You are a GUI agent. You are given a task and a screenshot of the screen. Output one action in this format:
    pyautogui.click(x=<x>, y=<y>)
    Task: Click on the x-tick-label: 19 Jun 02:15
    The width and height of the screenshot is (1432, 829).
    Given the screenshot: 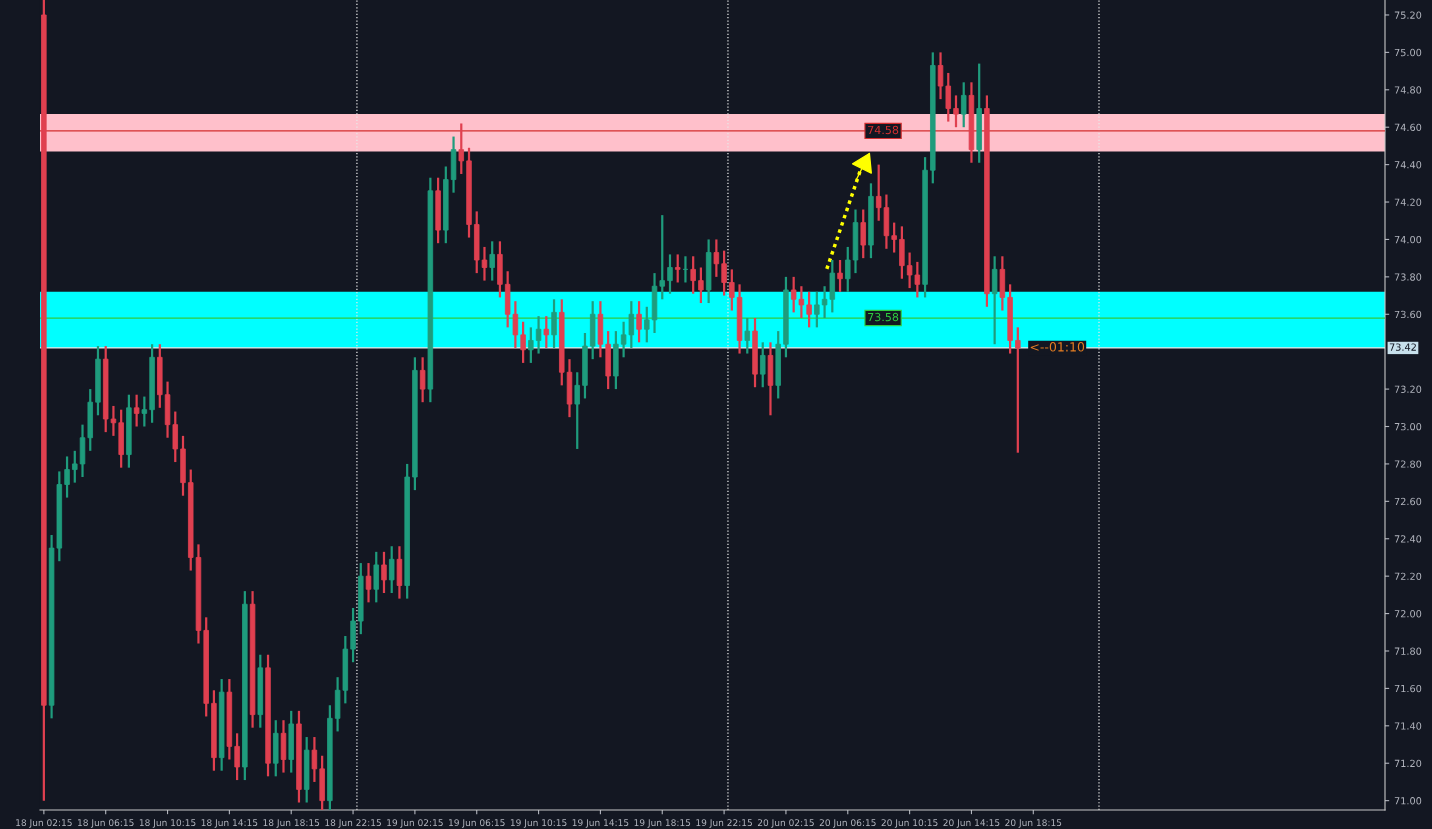 What is the action you would take?
    pyautogui.click(x=415, y=823)
    